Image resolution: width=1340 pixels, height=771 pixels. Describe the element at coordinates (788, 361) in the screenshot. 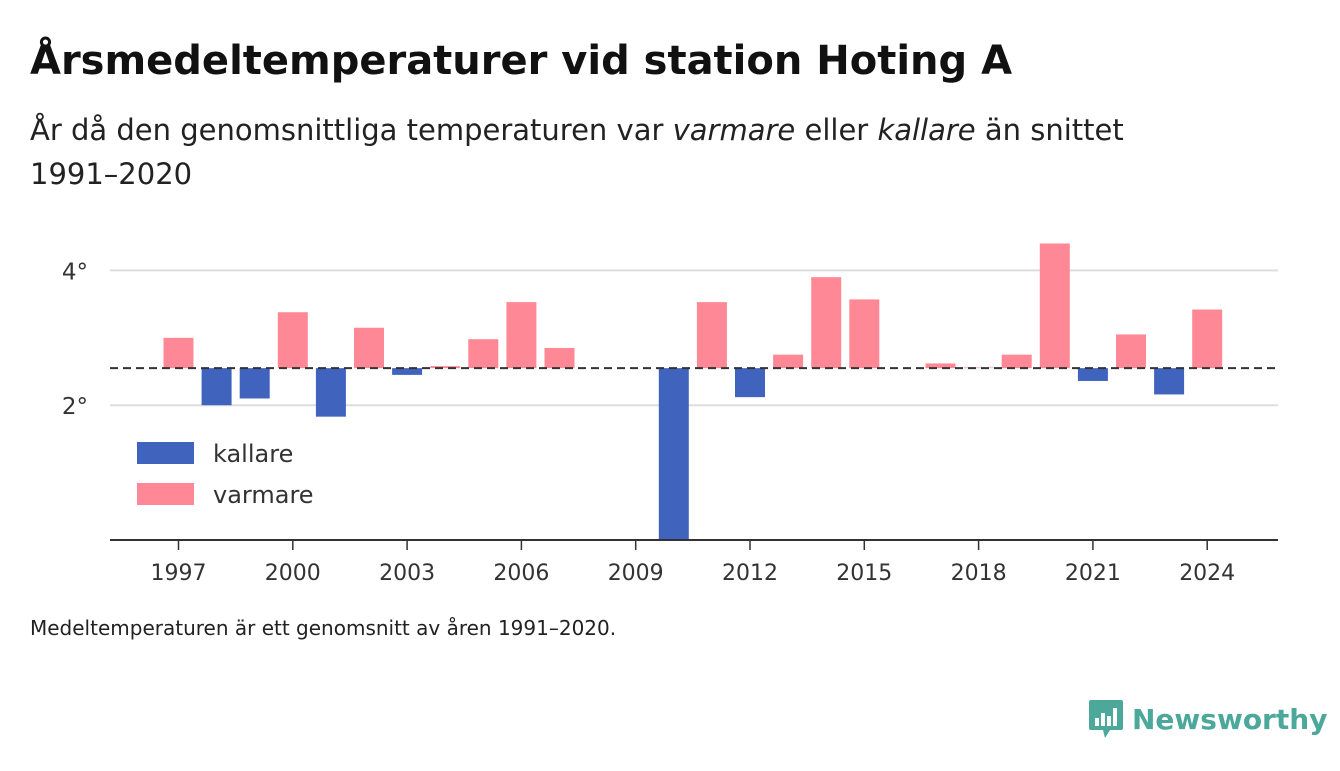

I see `bar-2013` at that location.